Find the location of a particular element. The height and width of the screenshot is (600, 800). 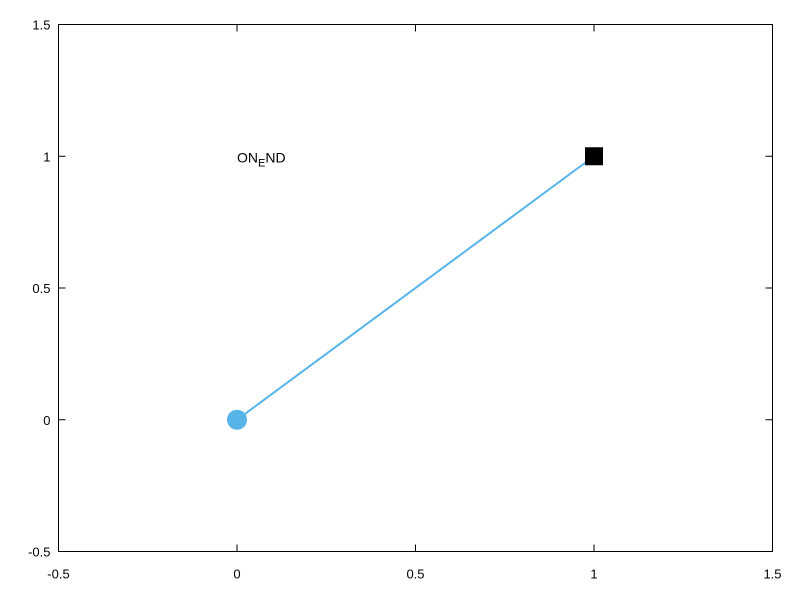

start-point-marker is located at coordinates (237, 419).